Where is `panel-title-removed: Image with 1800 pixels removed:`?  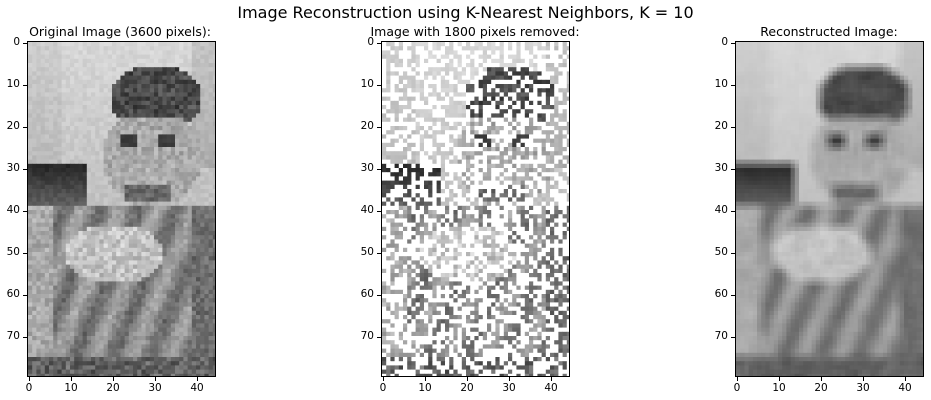 panel-title-removed: Image with 1800 pixels removed: is located at coordinates (475, 31).